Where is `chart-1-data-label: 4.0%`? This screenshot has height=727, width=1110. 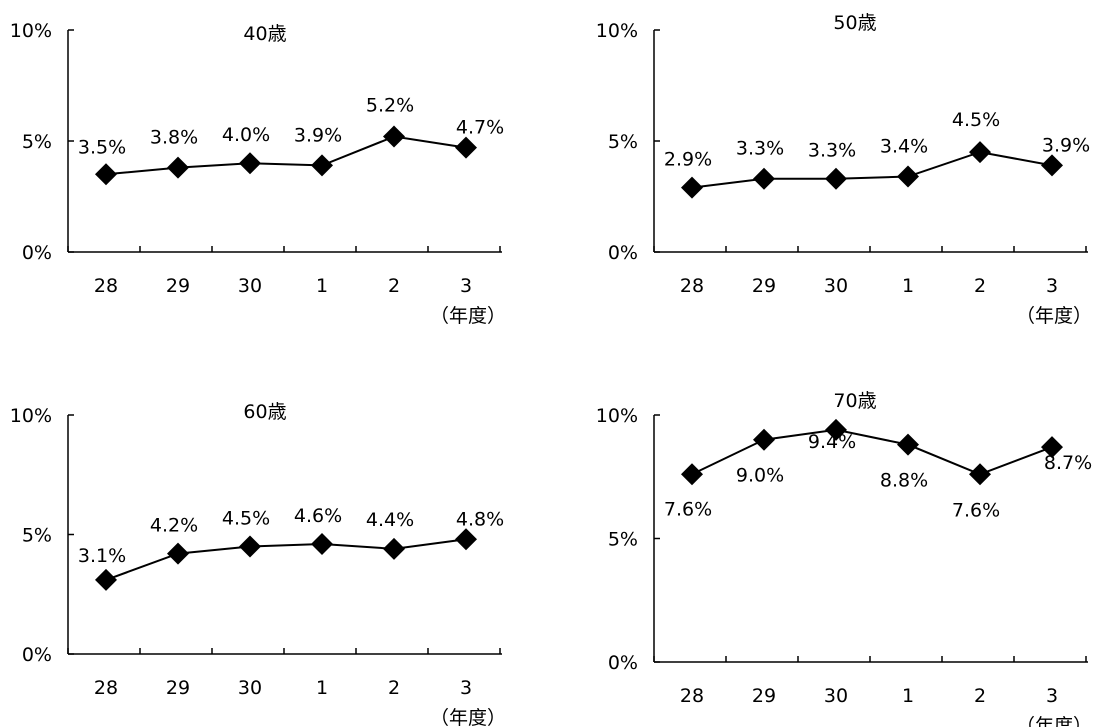 chart-1-data-label: 4.0% is located at coordinates (246, 135).